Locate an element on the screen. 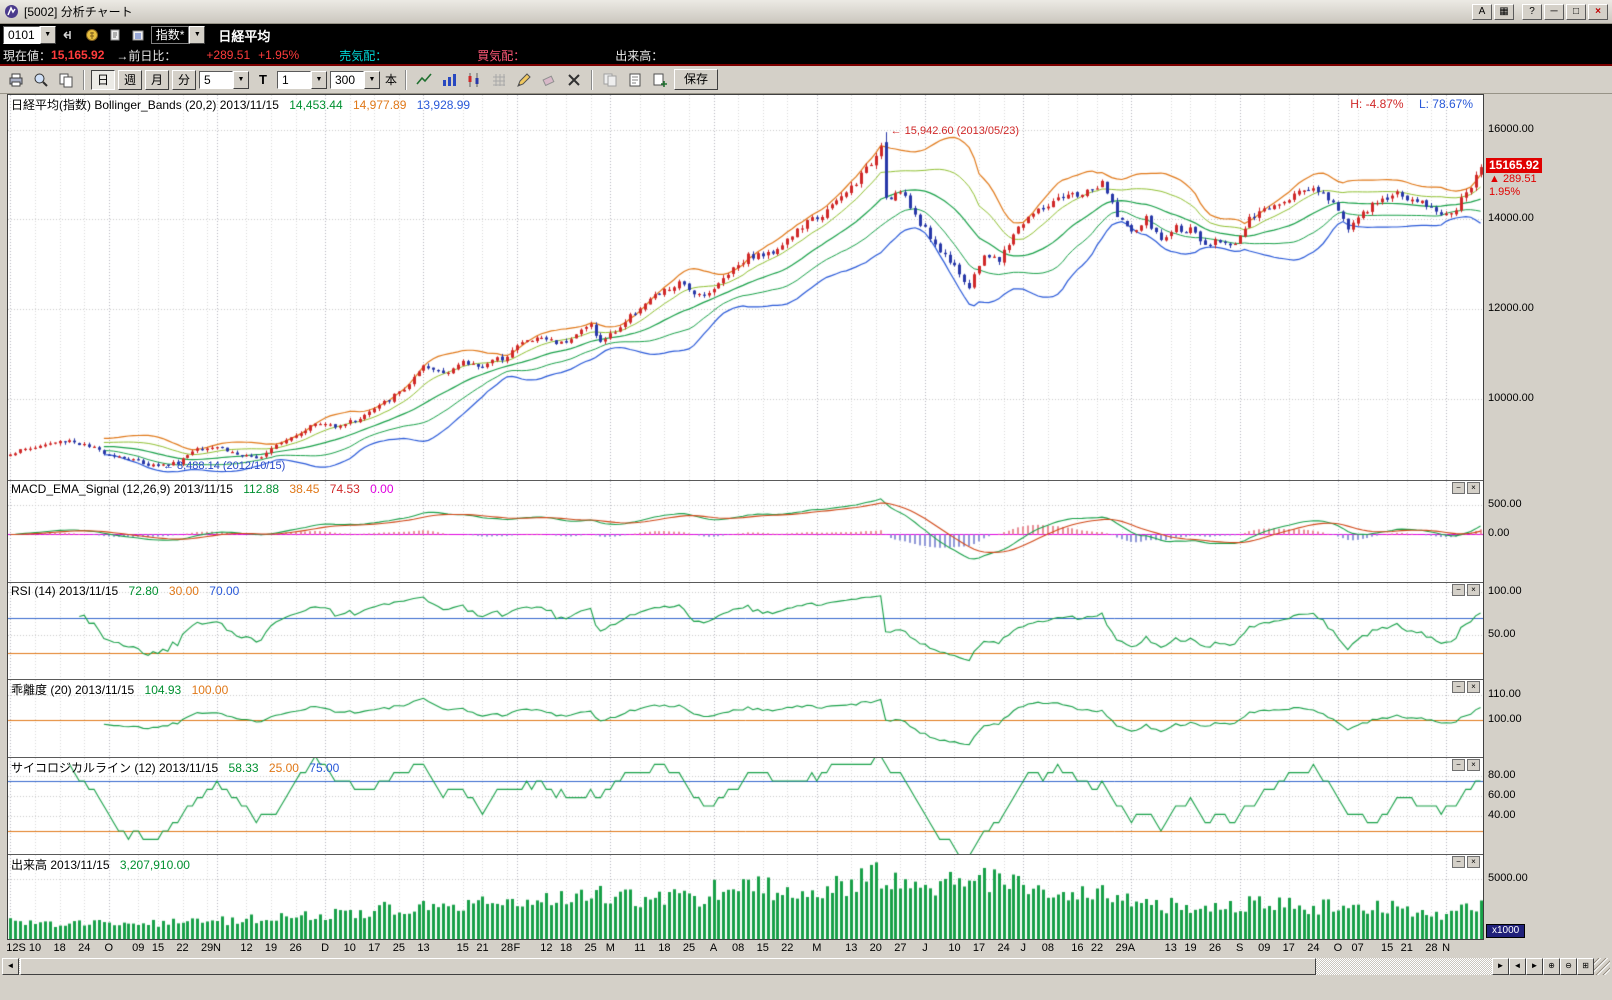 The image size is (1612, 1000). x-axis-label: 17 is located at coordinates (374, 948).